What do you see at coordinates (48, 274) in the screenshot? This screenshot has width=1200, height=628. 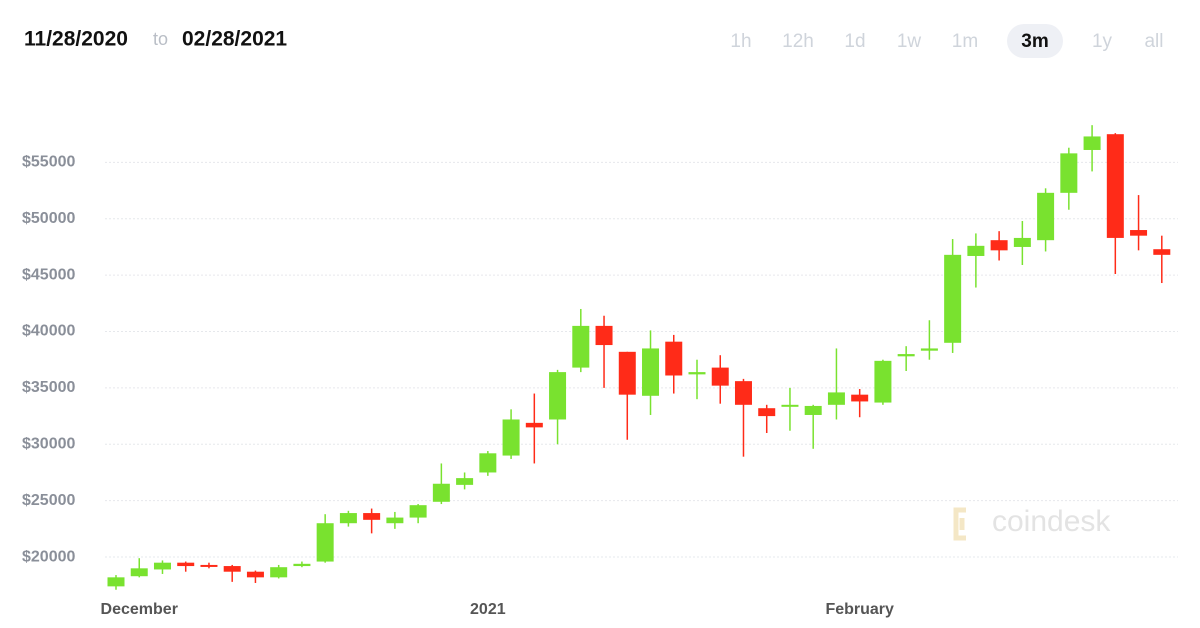 I see `y-tick-label: $45000` at bounding box center [48, 274].